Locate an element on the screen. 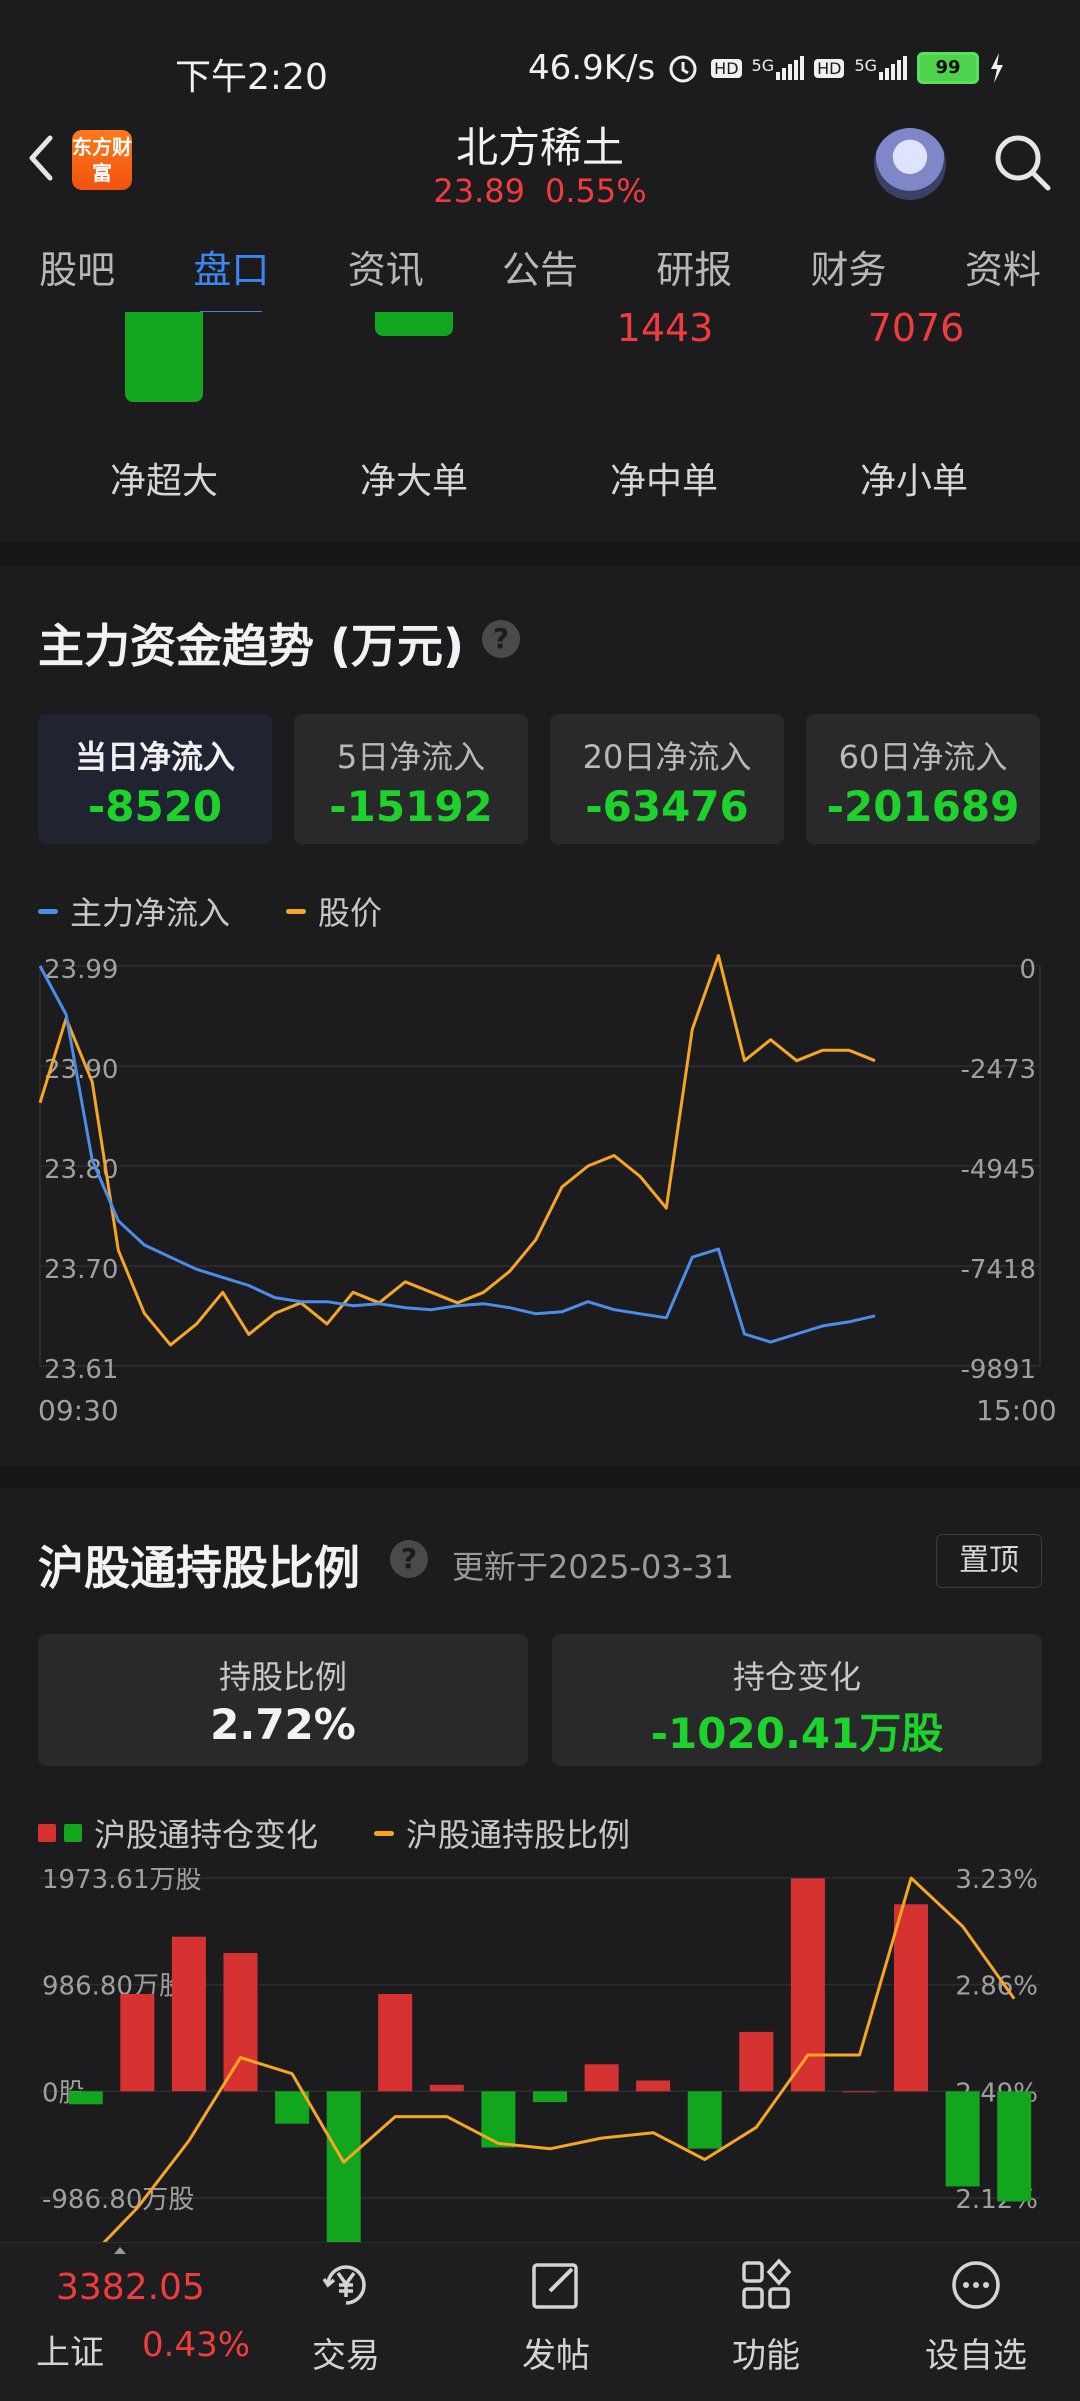 Image resolution: width=1080 pixels, height=2401 pixels. app-logo: 东方财富 is located at coordinates (102, 160).